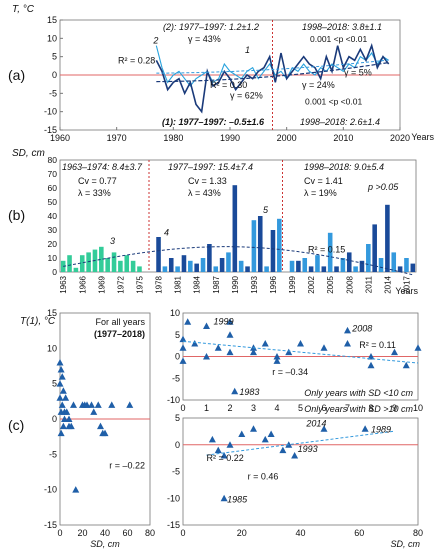 The height and width of the screenshot is (550, 443). What do you see at coordinates (139, 284) in the screenshot?
I see `panel-b-xtick: 1975` at bounding box center [139, 284].